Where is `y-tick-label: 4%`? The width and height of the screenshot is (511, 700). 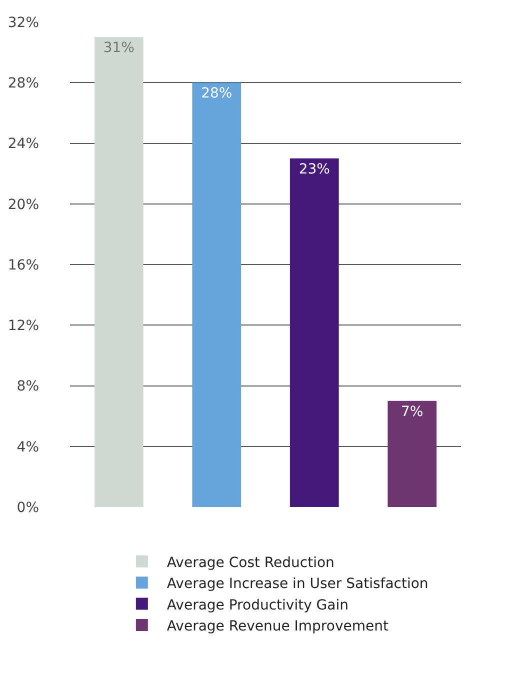
y-tick-label: 4% is located at coordinates (27, 447).